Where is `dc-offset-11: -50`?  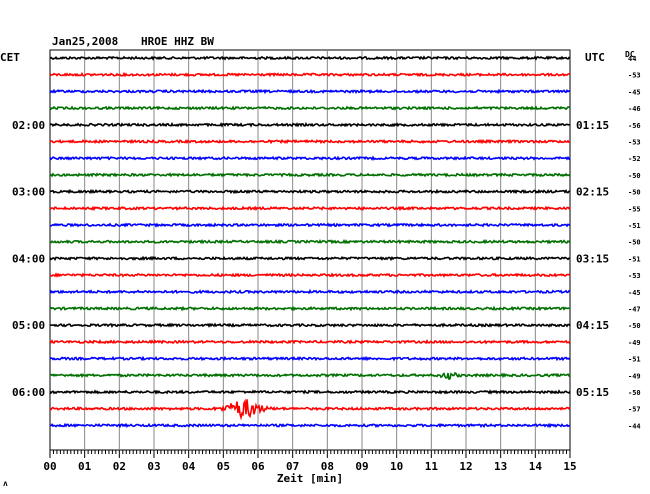 dc-offset-11: -50 is located at coordinates (634, 243).